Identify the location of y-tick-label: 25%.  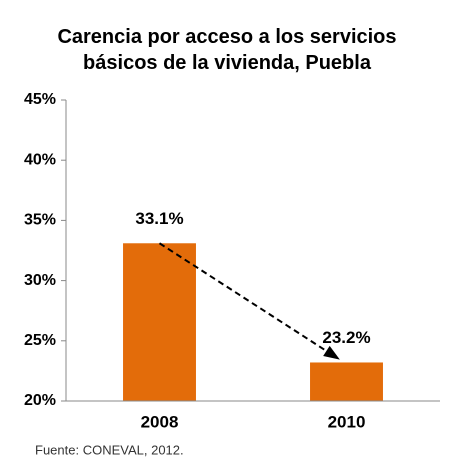
(40, 340).